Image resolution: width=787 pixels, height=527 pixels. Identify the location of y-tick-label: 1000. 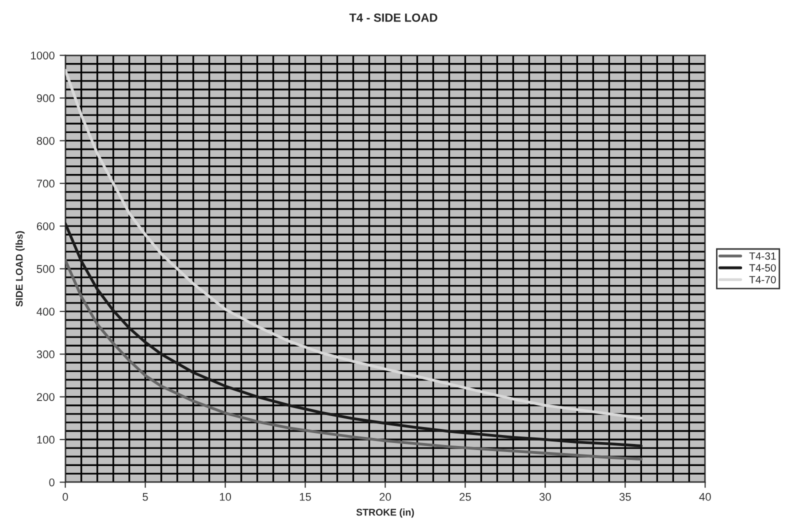
(42, 56).